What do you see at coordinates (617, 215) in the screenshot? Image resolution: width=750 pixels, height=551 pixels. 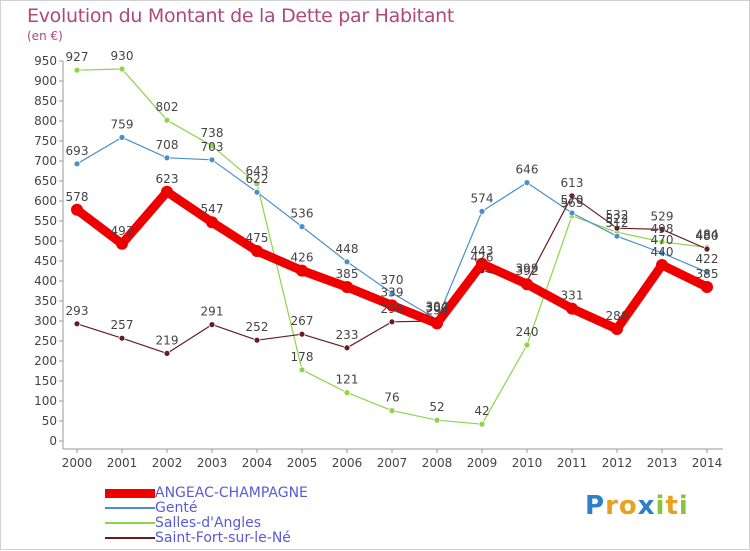 I see `data-label: 532` at bounding box center [617, 215].